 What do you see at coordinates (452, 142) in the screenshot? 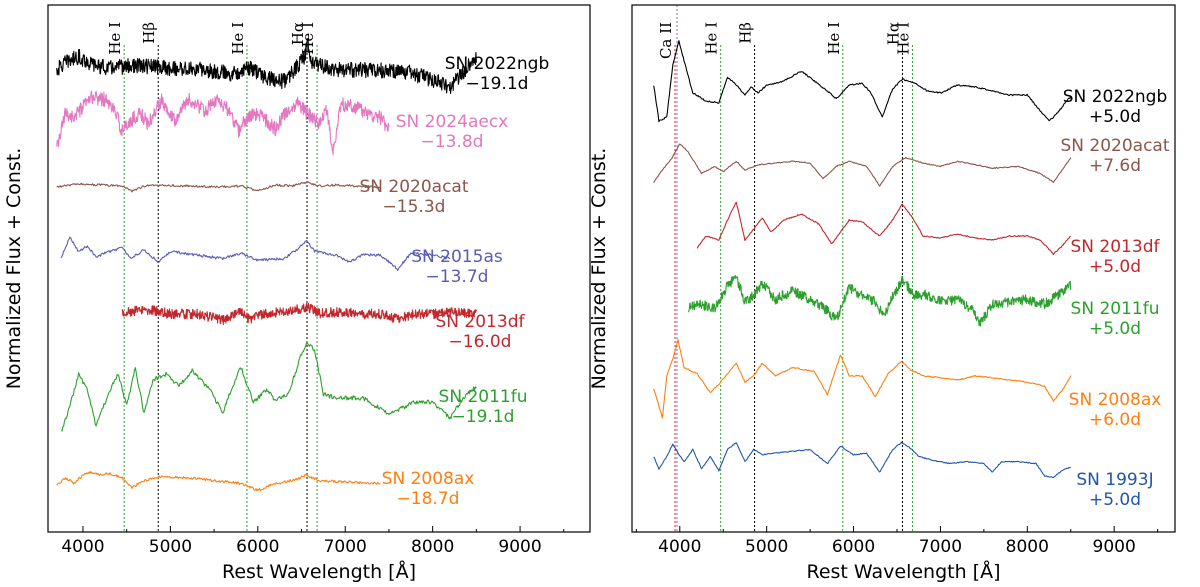
I see `series-phase-label: −13.8d` at bounding box center [452, 142].